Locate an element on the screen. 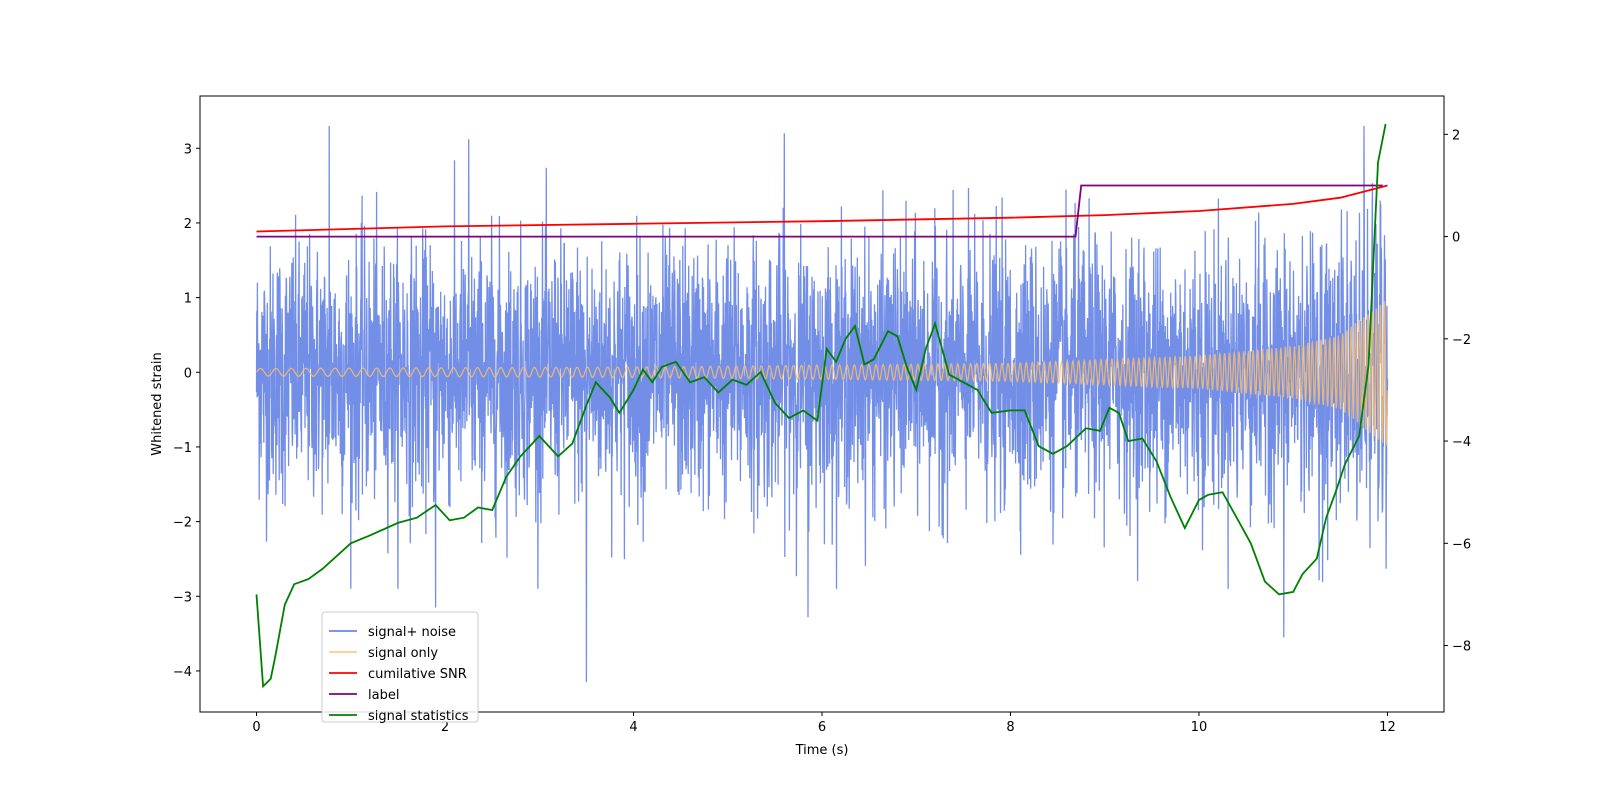 Image resolution: width=1600 pixels, height=800 pixels. x-tick-label: 4 is located at coordinates (633, 727).